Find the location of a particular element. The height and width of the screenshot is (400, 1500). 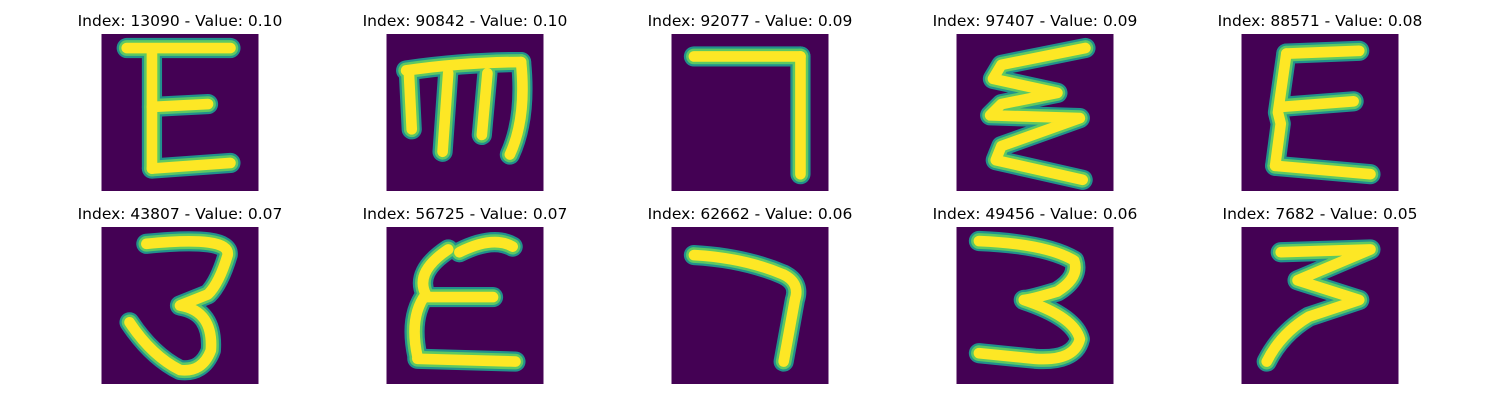

panel-title: Index: 97407 - Value: 0.09 is located at coordinates (1035, 21).